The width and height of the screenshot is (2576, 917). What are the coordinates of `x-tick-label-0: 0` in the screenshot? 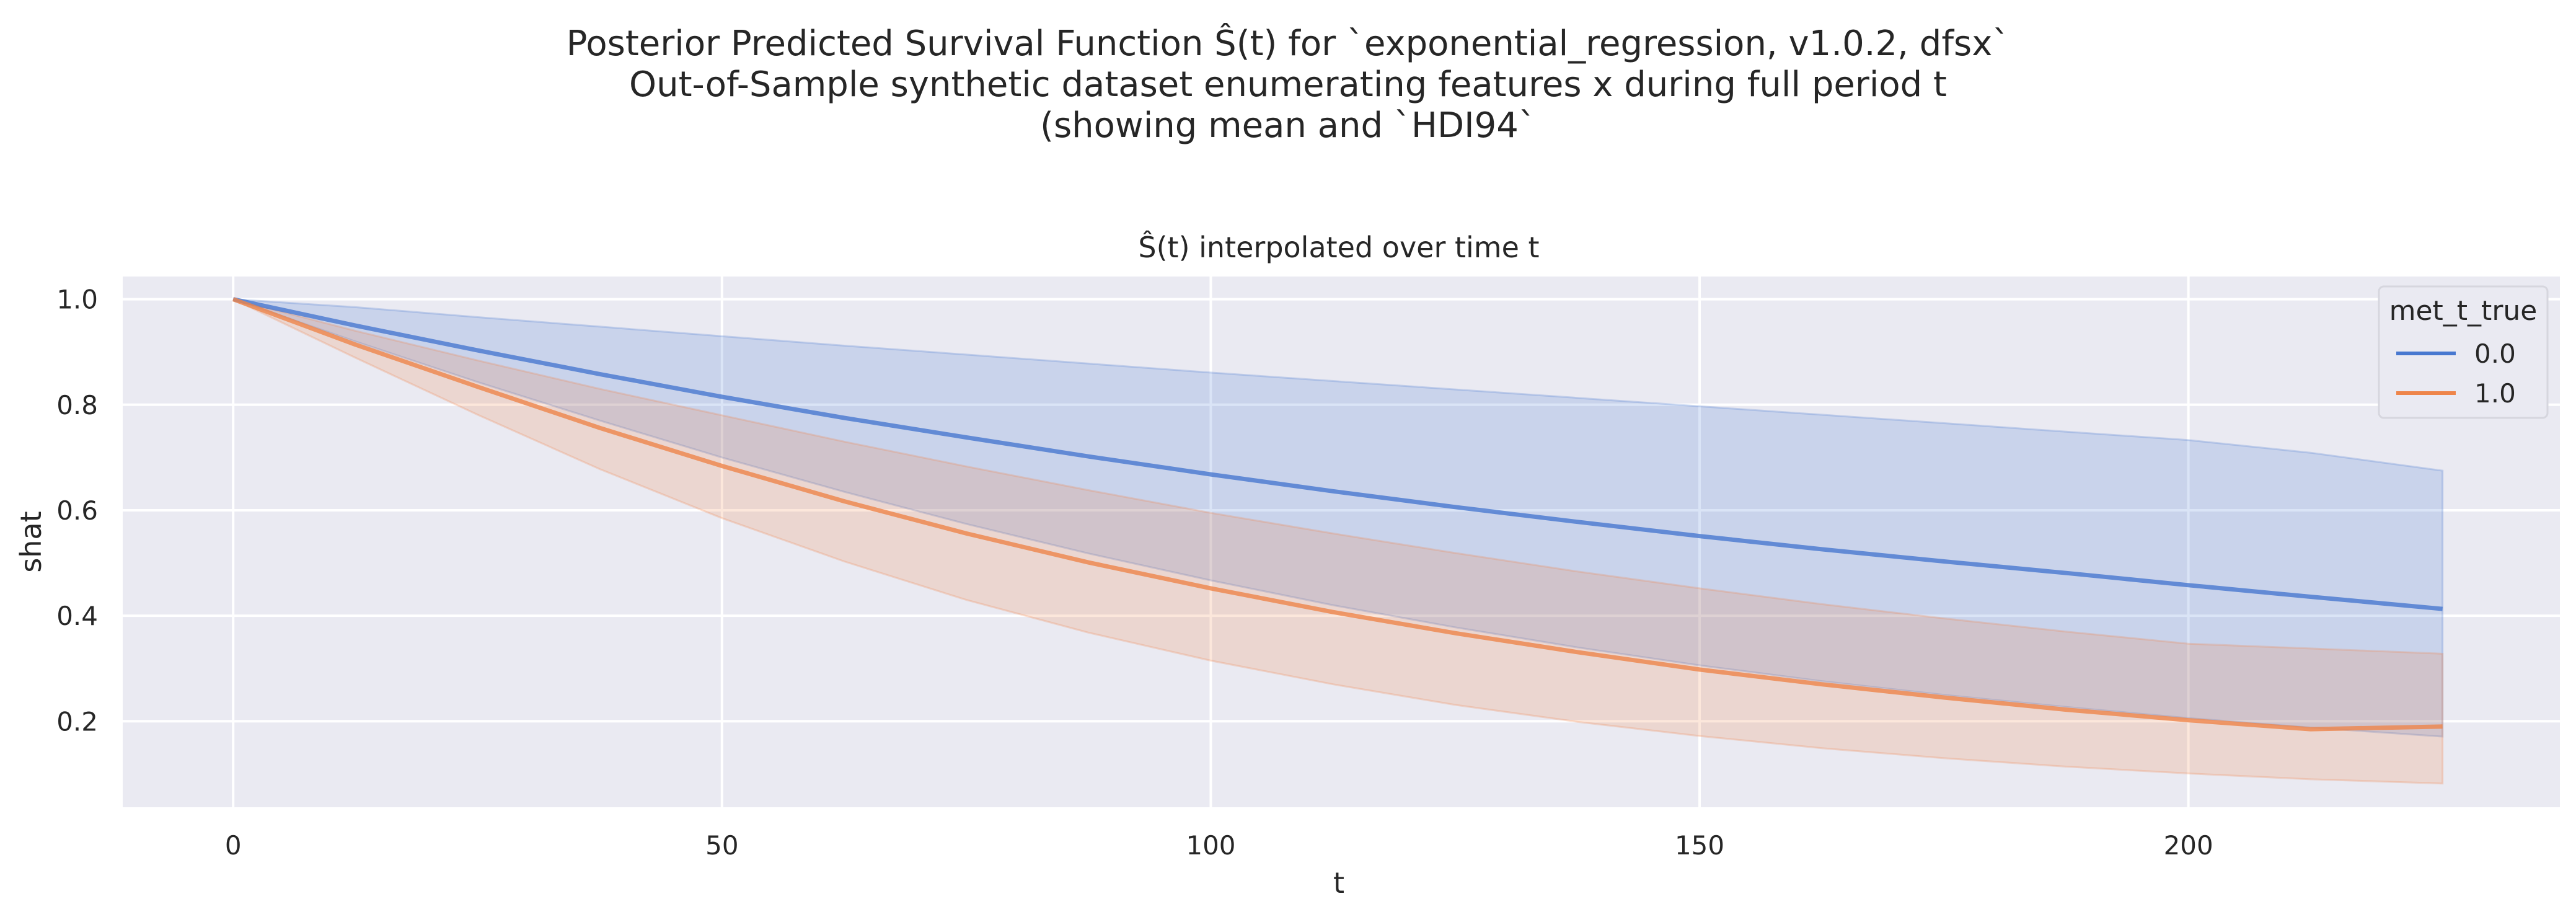 It's located at (233, 846).